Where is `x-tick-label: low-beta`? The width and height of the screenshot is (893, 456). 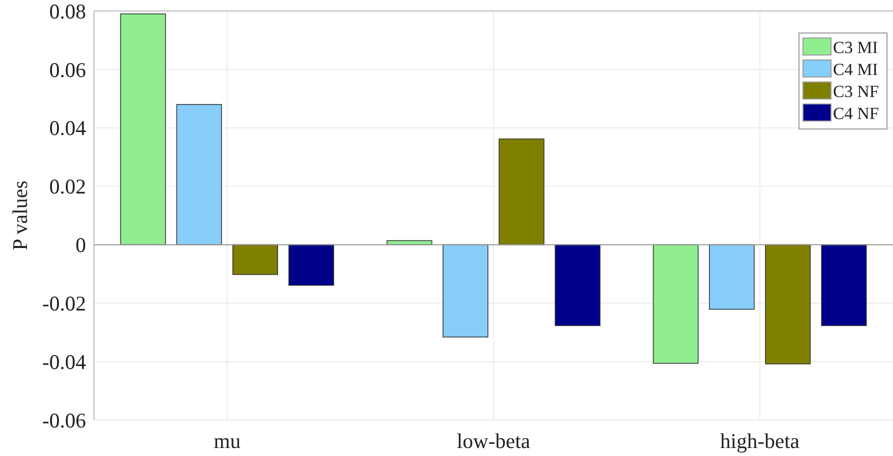
x-tick-label: low-beta is located at coordinates (493, 441).